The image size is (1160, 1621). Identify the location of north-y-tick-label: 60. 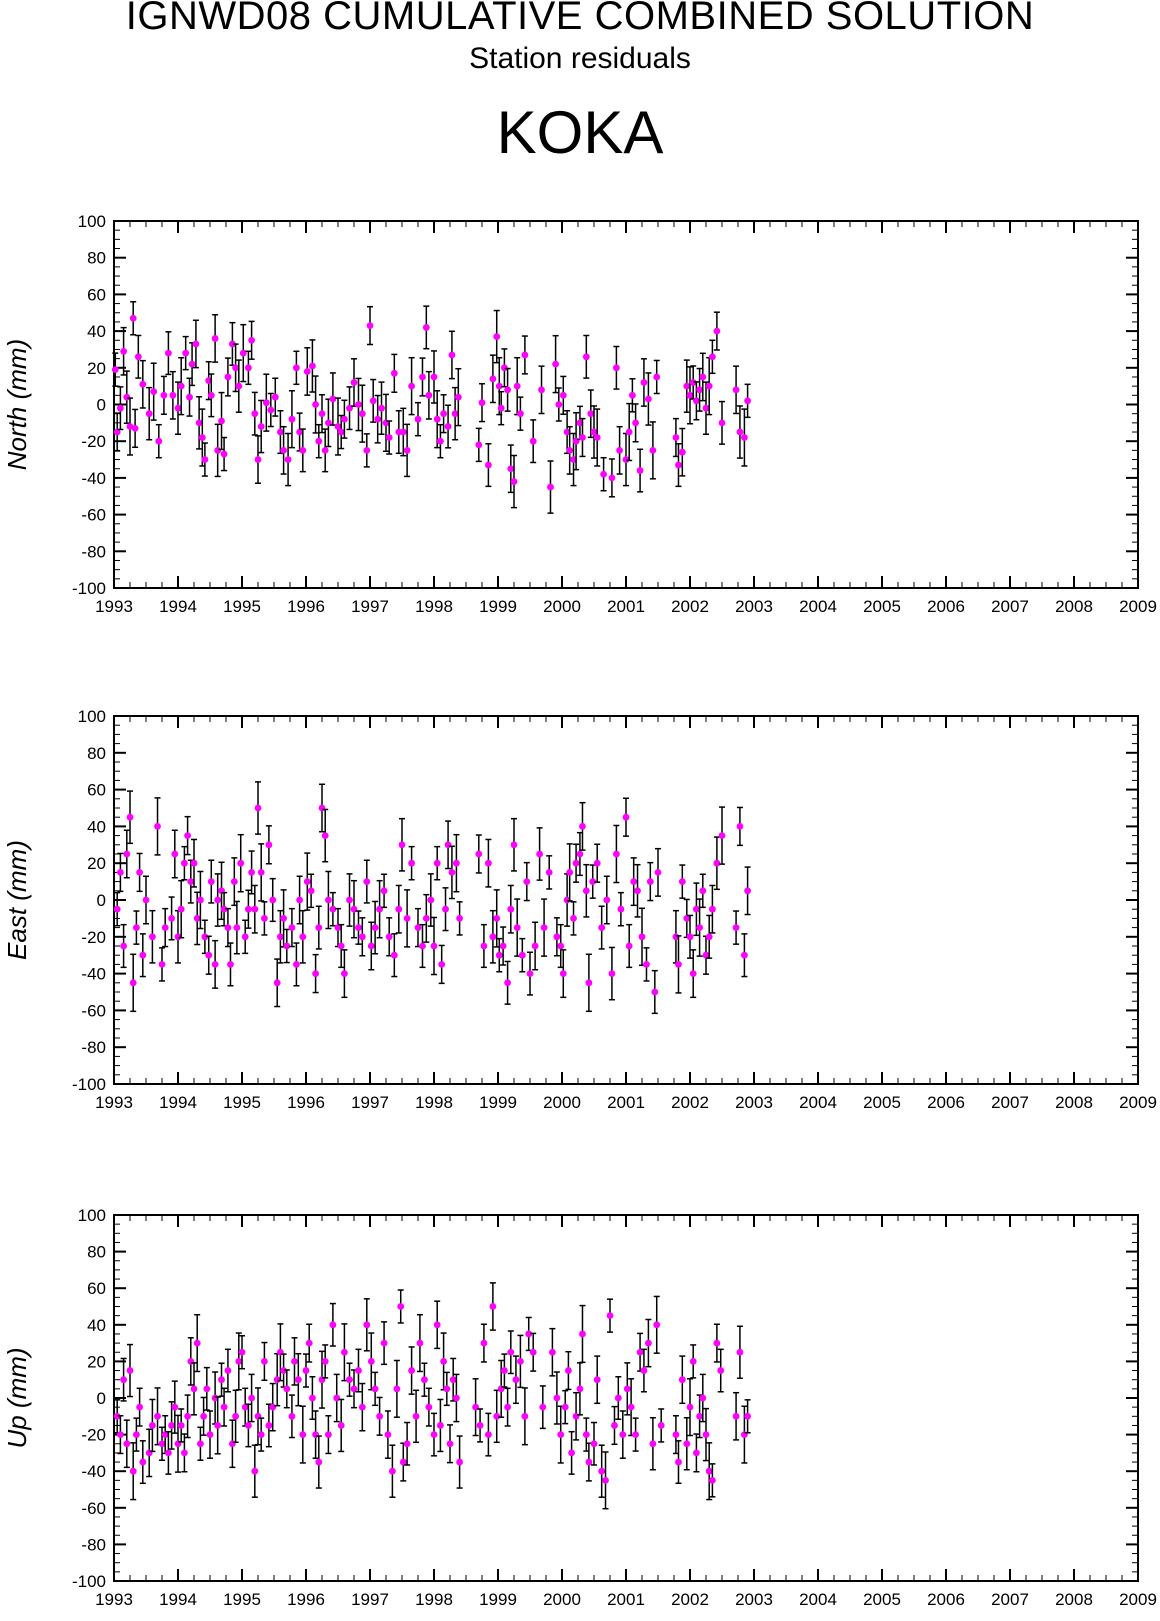
(96, 294).